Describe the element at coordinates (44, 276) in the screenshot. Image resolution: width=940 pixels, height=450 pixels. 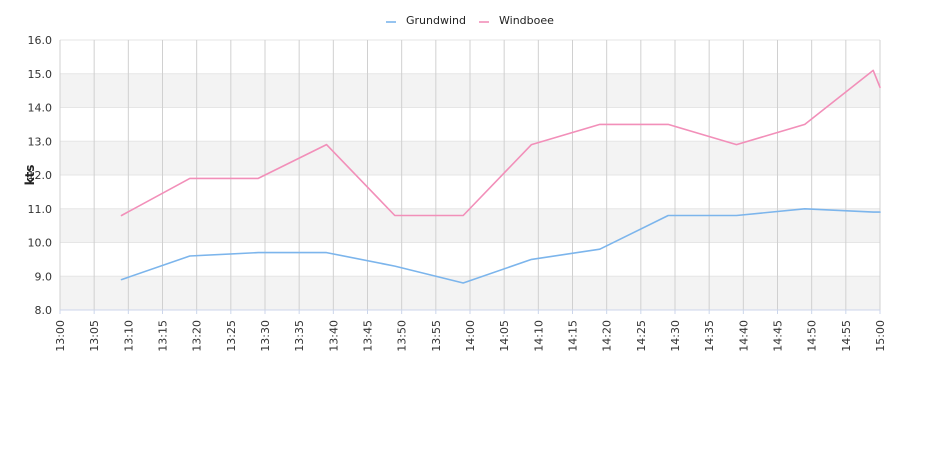
I see `y-tick-label: 9.0` at that location.